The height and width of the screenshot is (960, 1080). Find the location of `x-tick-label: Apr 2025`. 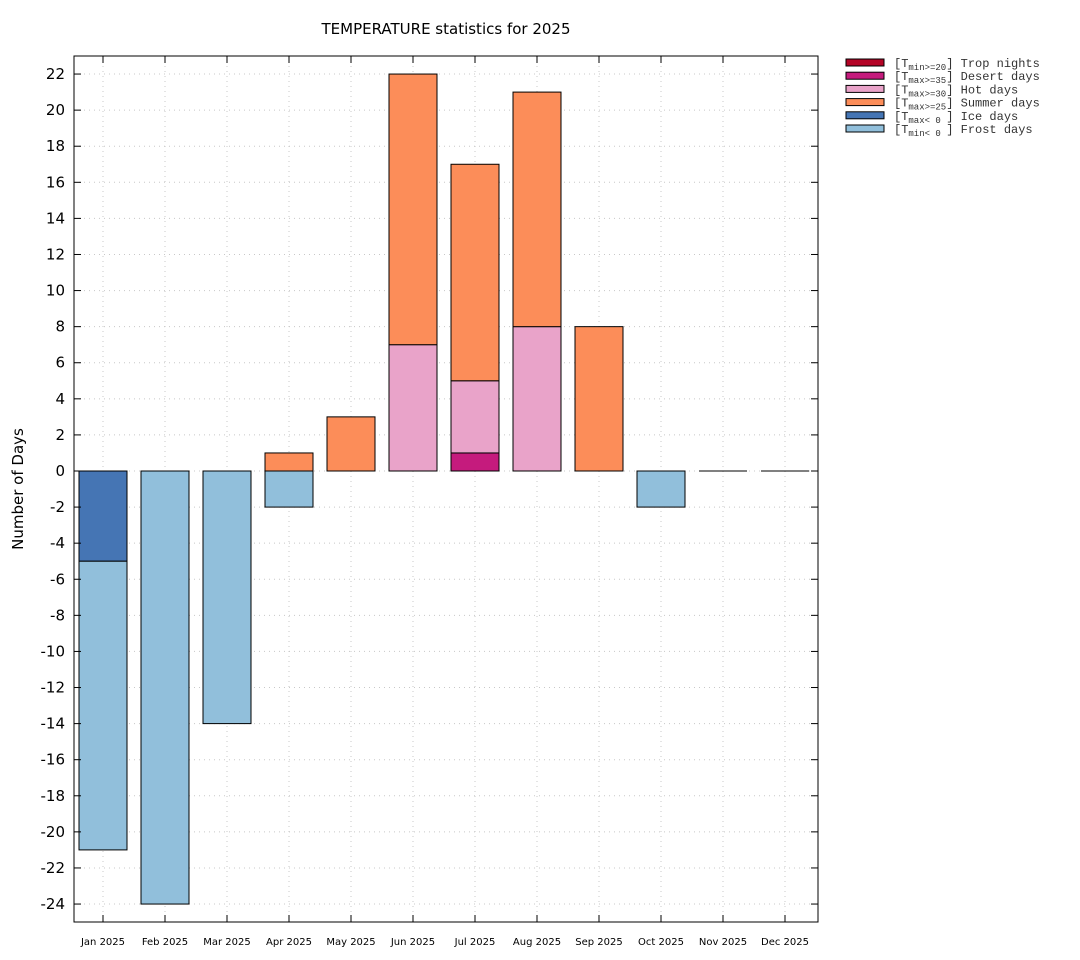

x-tick-label: Apr 2025 is located at coordinates (289, 942).